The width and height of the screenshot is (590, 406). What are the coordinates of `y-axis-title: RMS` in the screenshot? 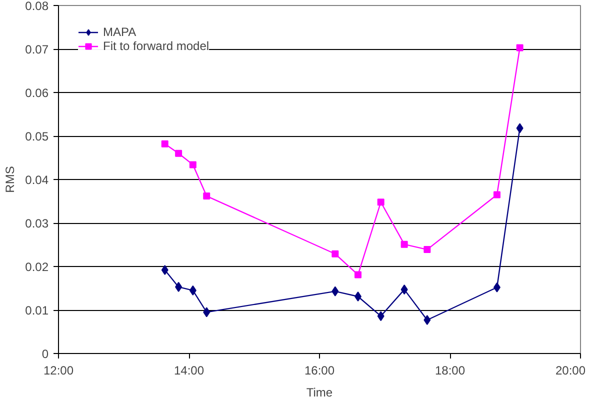 It's located at (10, 179).